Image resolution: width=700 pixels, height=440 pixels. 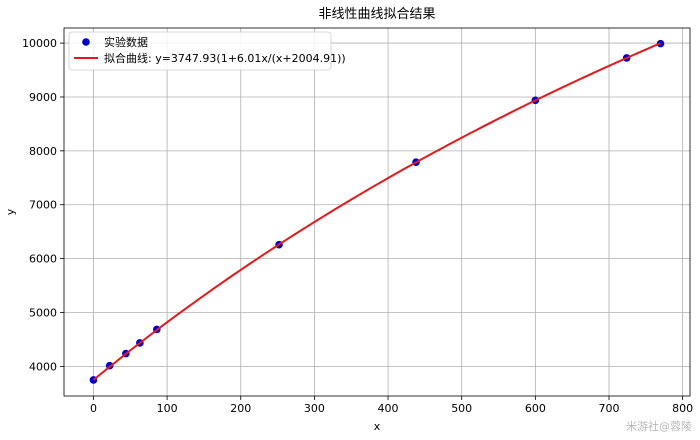 What do you see at coordinates (43, 366) in the screenshot?
I see `y-tick-label: 4000` at bounding box center [43, 366].